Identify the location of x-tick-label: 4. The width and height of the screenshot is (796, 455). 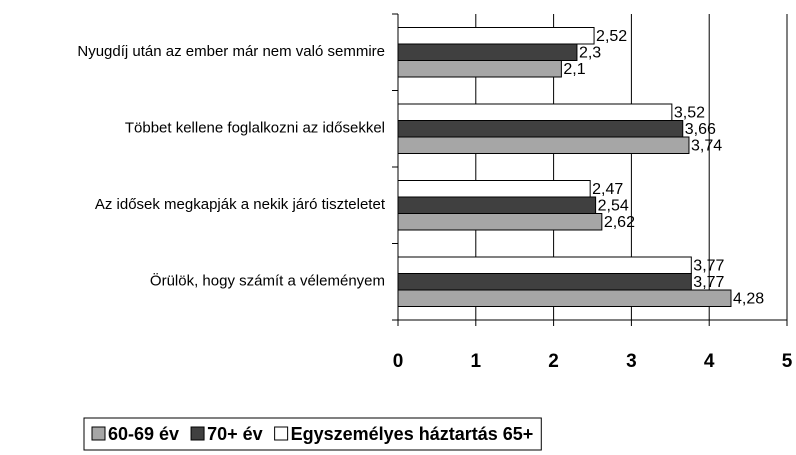
(709, 361).